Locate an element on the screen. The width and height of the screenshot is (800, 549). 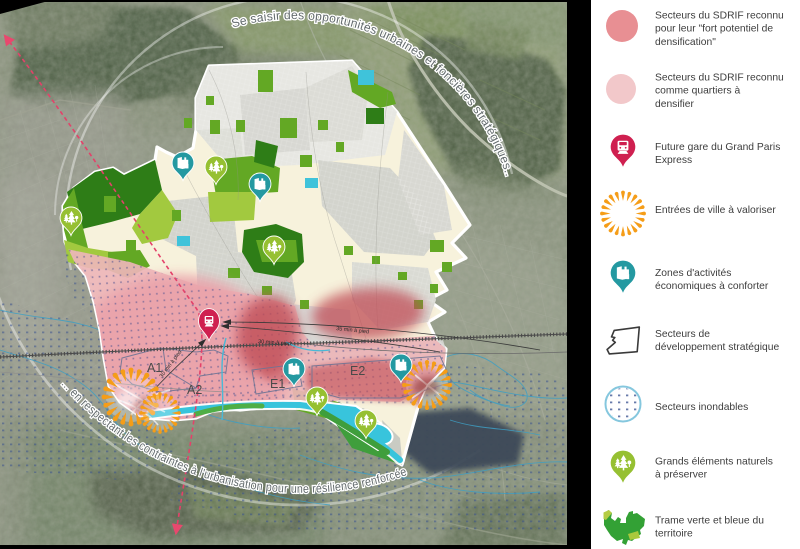
svg-text: Trame verte et bleue du is located at coordinates (709, 521).